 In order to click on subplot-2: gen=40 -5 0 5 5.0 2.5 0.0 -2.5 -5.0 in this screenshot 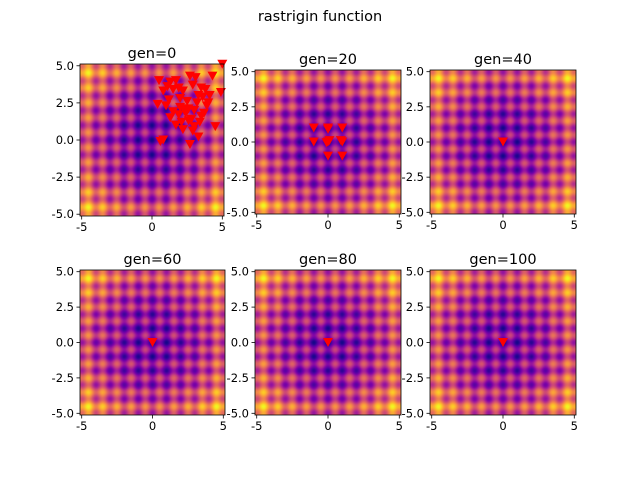, I will do `click(490, 142)`.